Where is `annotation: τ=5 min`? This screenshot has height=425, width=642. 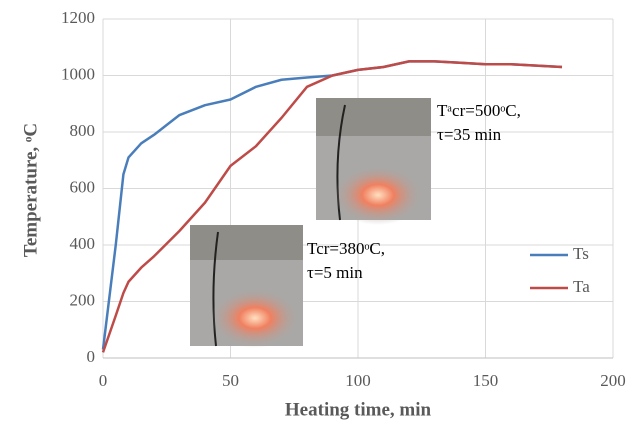
annotation: τ=5 min is located at coordinates (335, 272).